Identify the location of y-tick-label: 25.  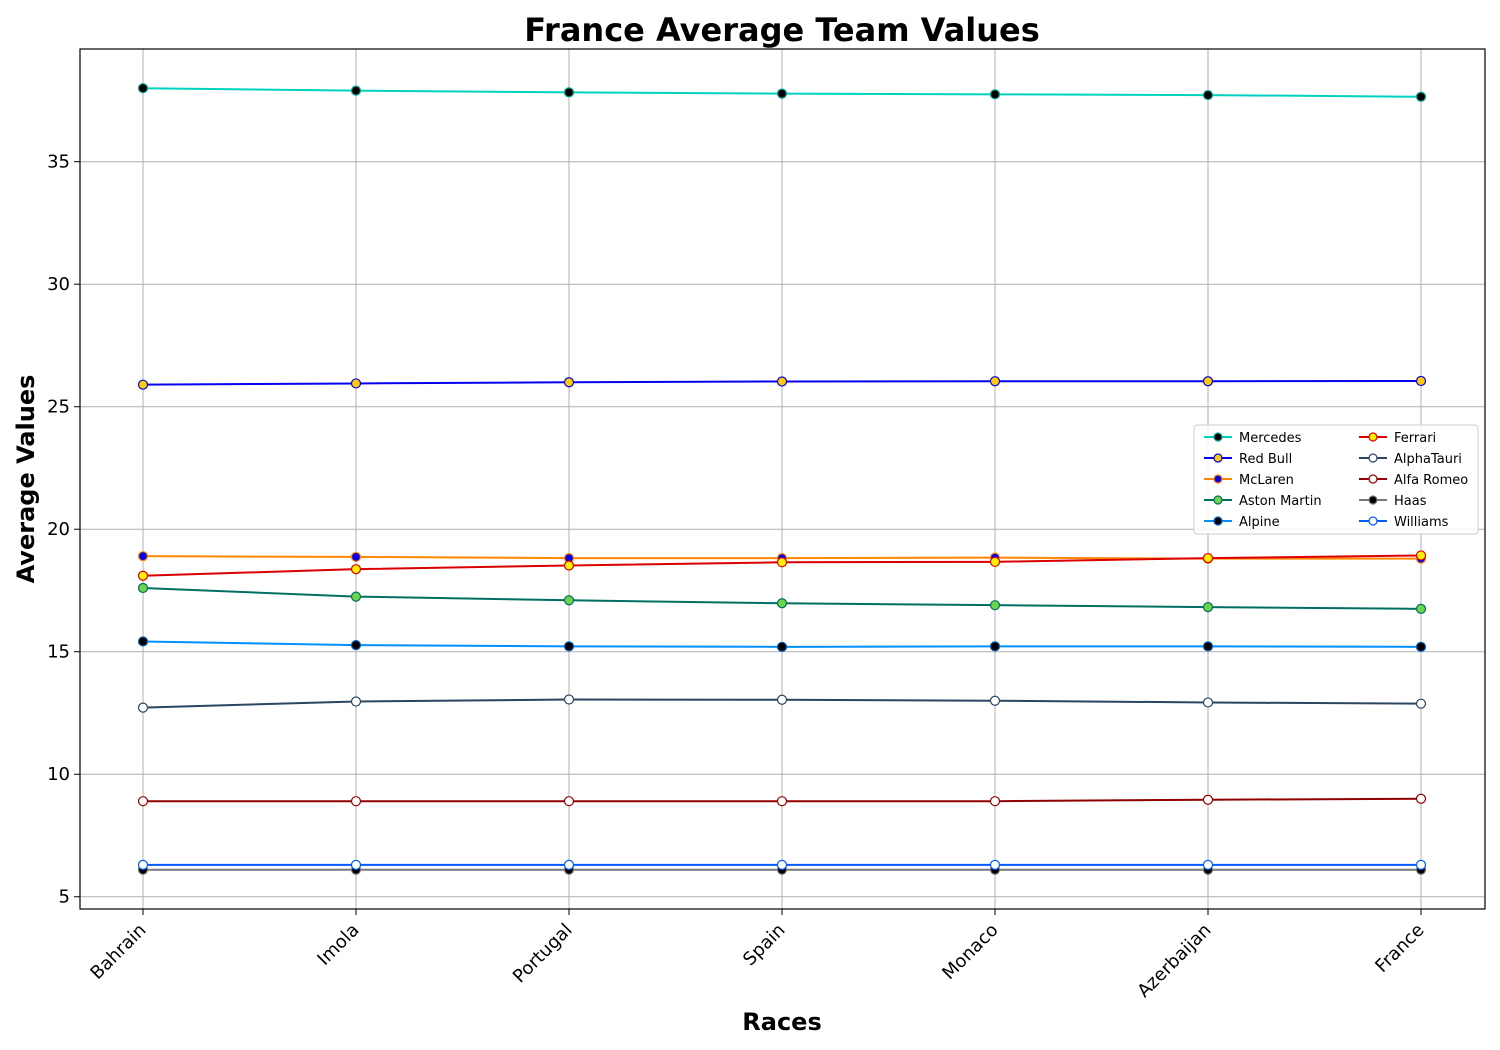
(58, 407).